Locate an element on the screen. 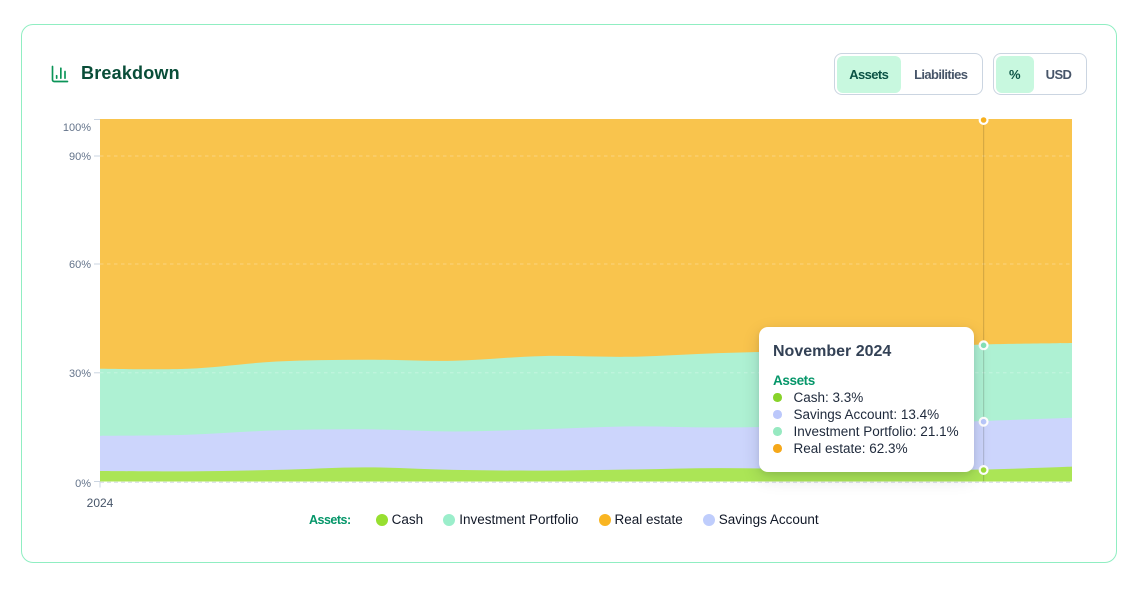 This screenshot has width=1144, height=600. svg-text: 90% is located at coordinates (80, 157).